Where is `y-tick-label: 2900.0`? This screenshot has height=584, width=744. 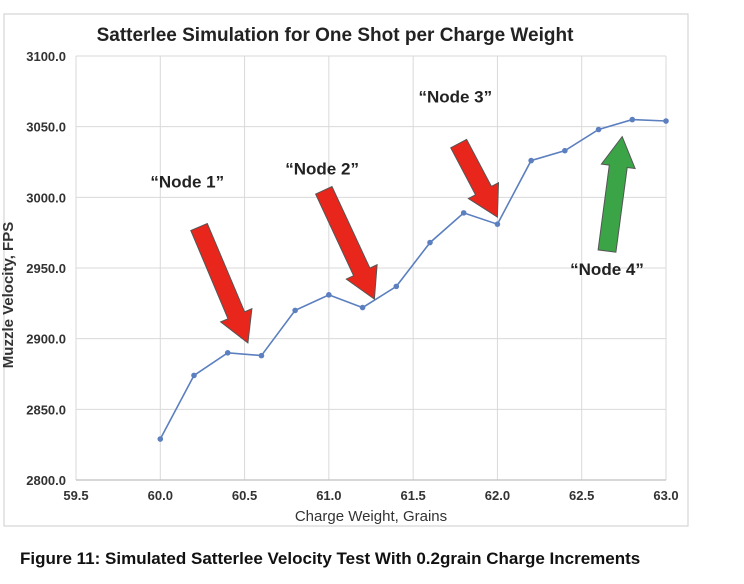 y-tick-label: 2900.0 is located at coordinates (46, 339).